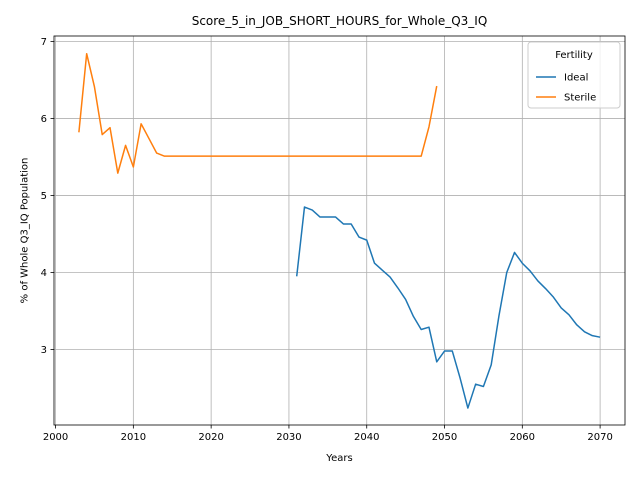 Image resolution: width=640 pixels, height=480 pixels. What do you see at coordinates (25, 231) in the screenshot?
I see `y-axis-title: % of Whole Q3_IQ Population` at bounding box center [25, 231].